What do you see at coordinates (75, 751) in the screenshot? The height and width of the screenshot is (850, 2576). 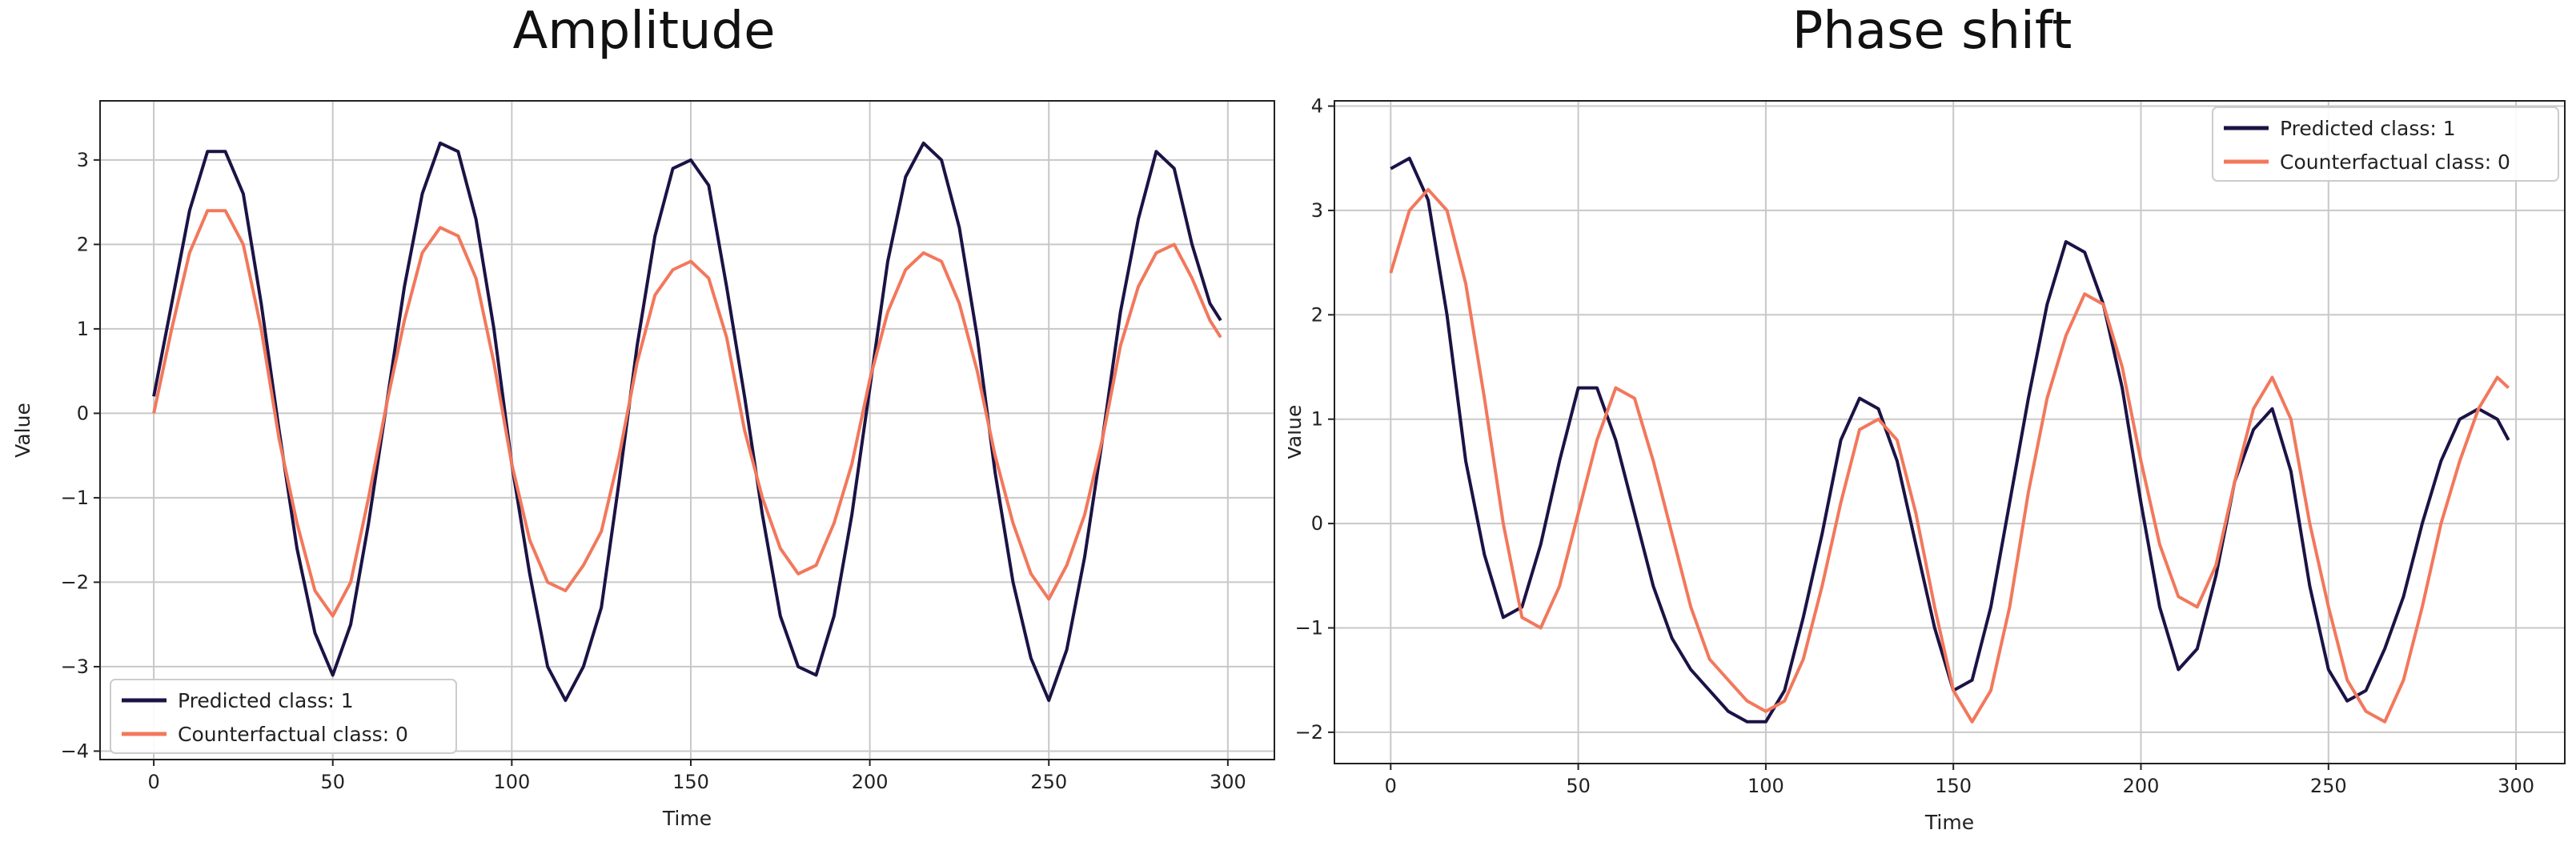 I see `y-tick-label: −4` at bounding box center [75, 751].